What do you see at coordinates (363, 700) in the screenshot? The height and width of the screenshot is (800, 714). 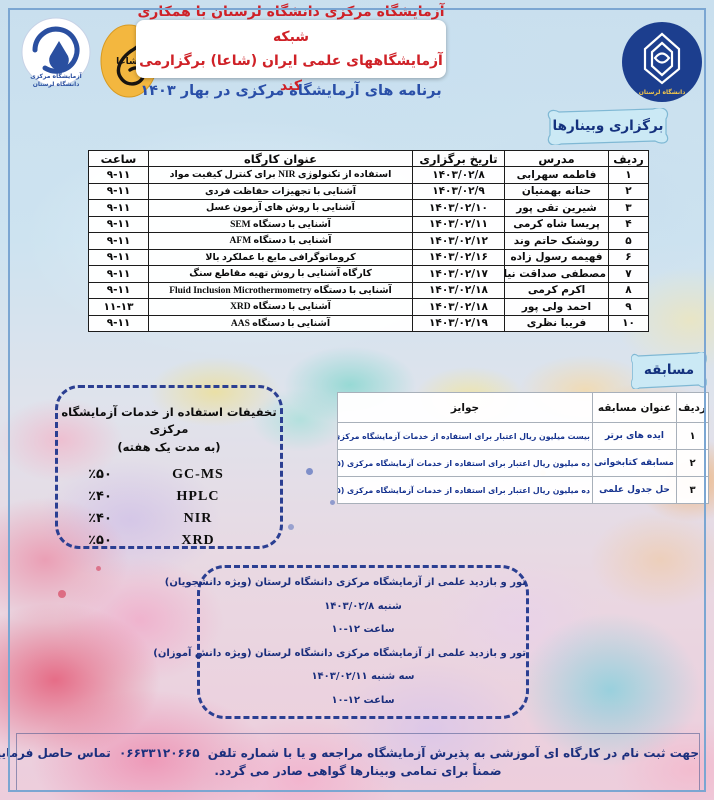 I see `tour-2-time: ساعت ۱۰-۱۲` at bounding box center [363, 700].